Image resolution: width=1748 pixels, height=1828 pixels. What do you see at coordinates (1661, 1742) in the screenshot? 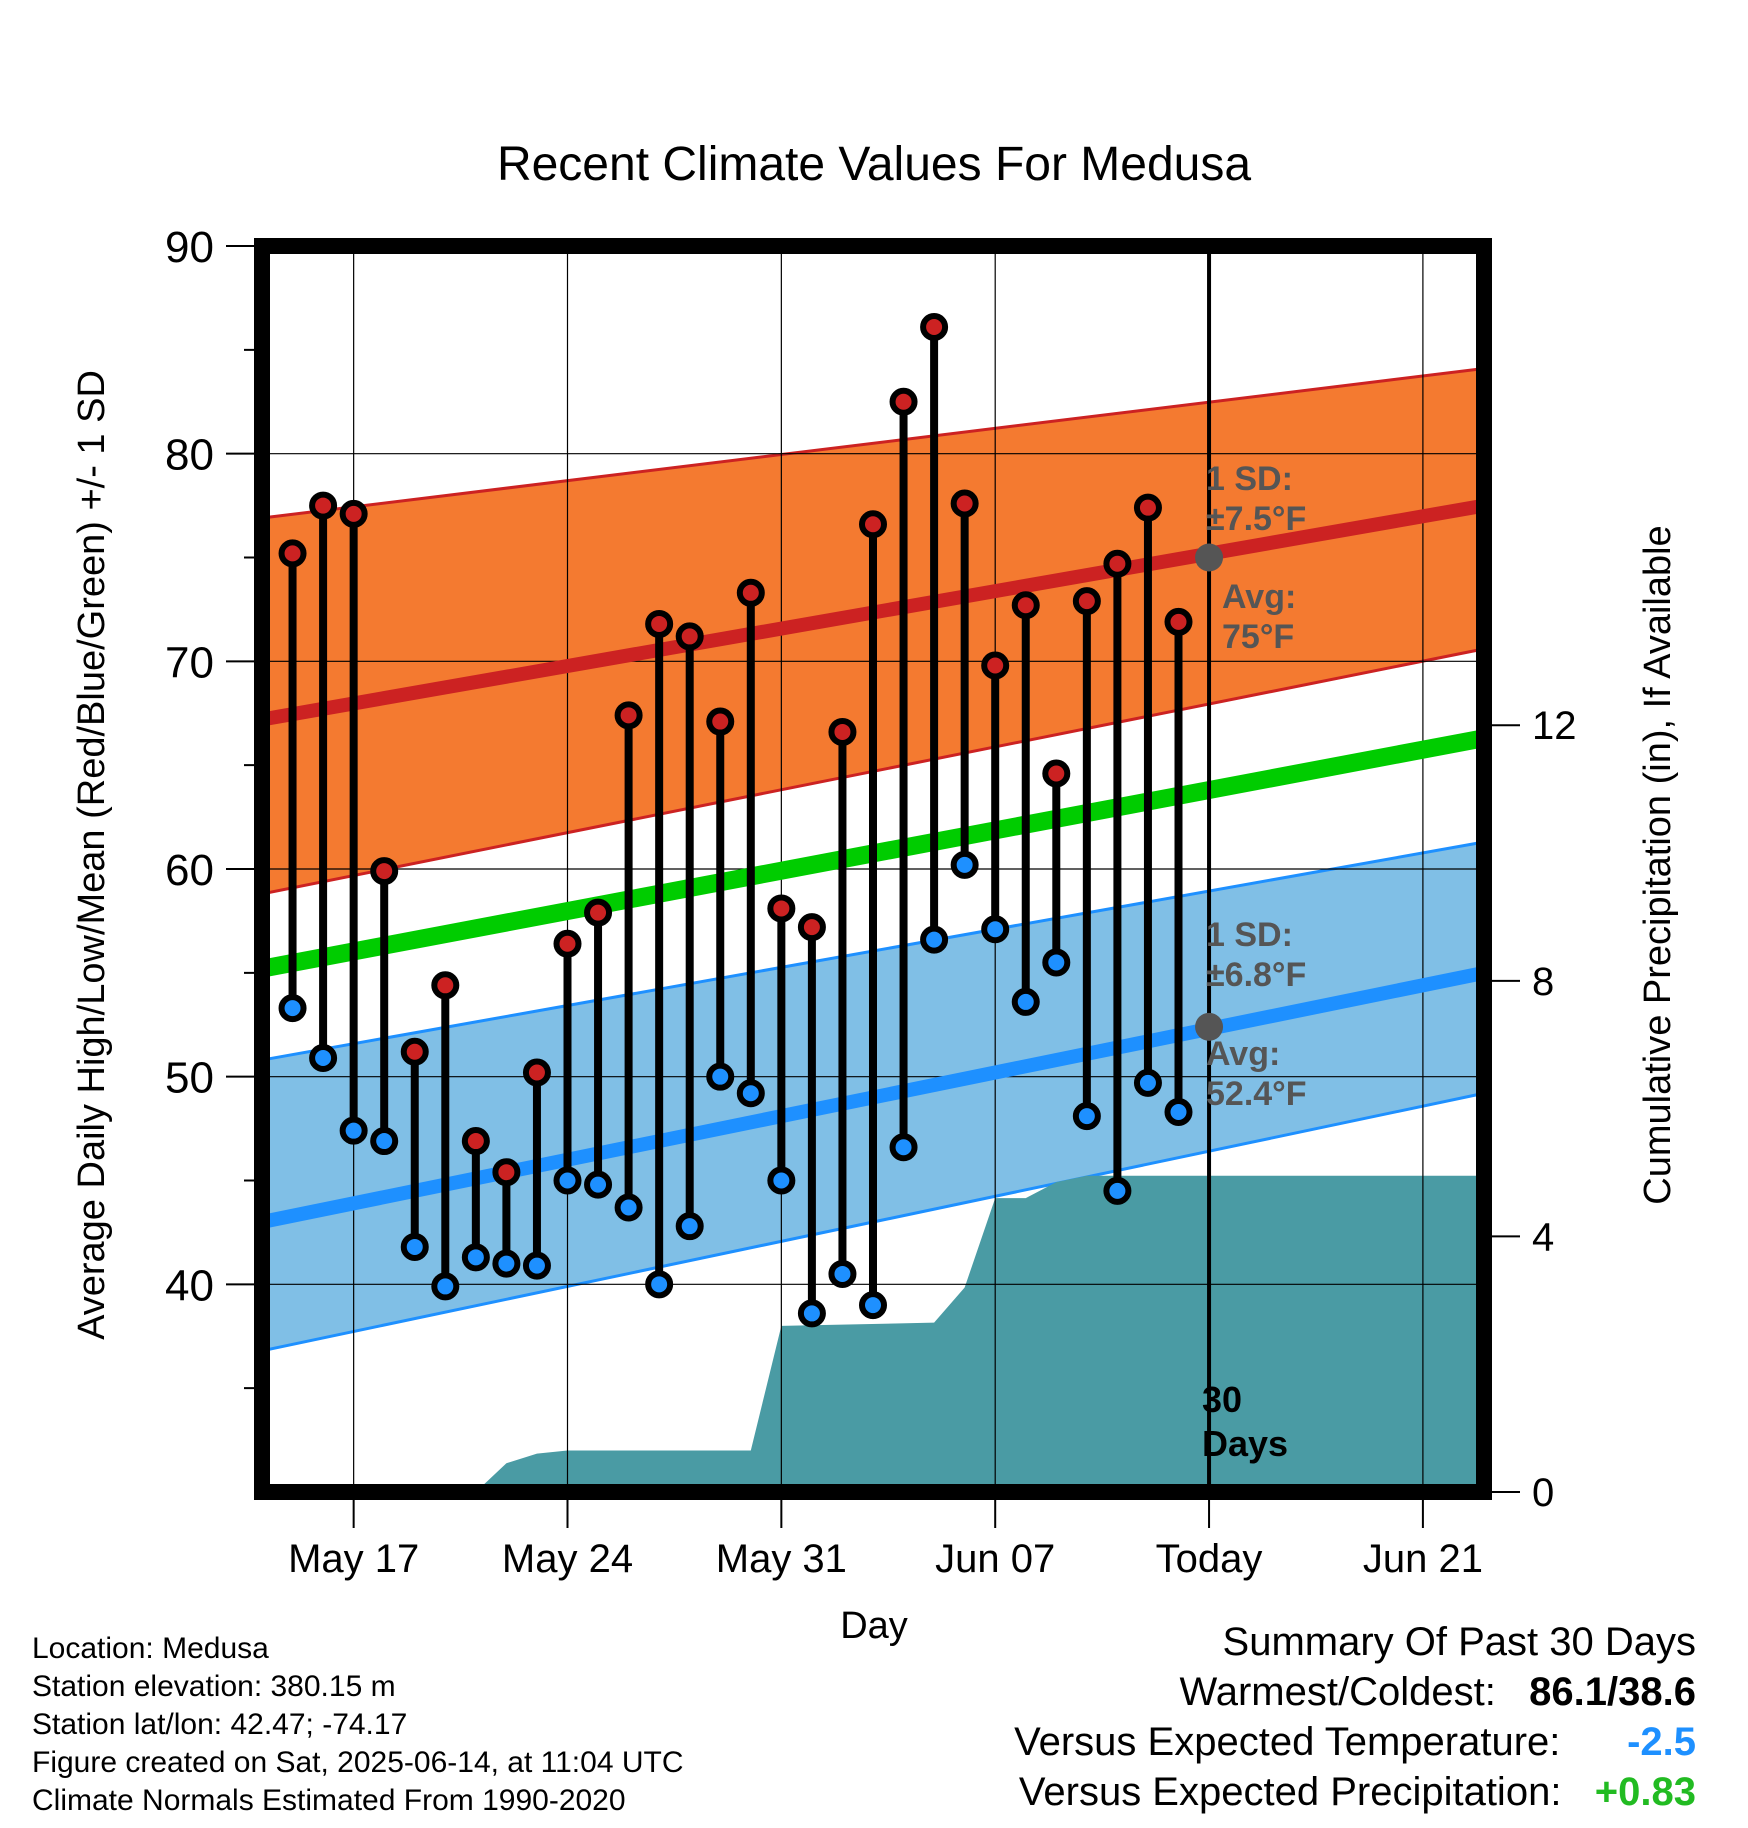
I see `summary-temp-value: -2.5` at bounding box center [1661, 1742].